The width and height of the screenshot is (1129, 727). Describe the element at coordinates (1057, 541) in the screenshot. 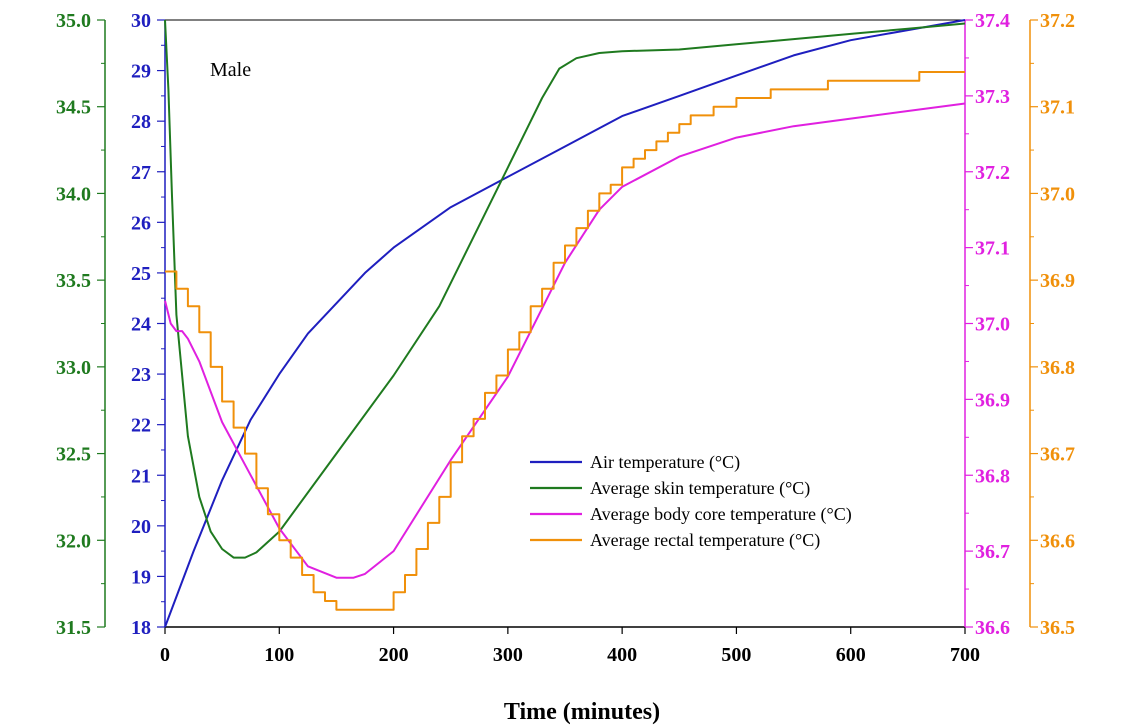

I see `rectal-axis-tick-label: 36.6` at that location.